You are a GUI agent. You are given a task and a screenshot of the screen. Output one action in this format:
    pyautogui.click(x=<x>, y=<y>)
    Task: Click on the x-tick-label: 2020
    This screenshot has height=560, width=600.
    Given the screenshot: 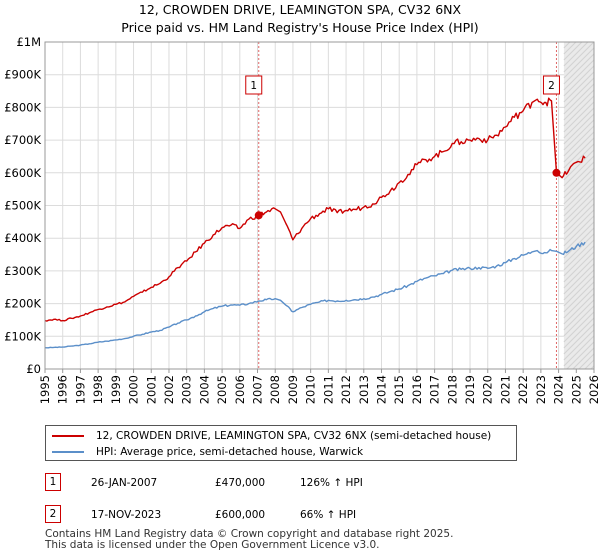 What is the action you would take?
    pyautogui.click(x=488, y=389)
    